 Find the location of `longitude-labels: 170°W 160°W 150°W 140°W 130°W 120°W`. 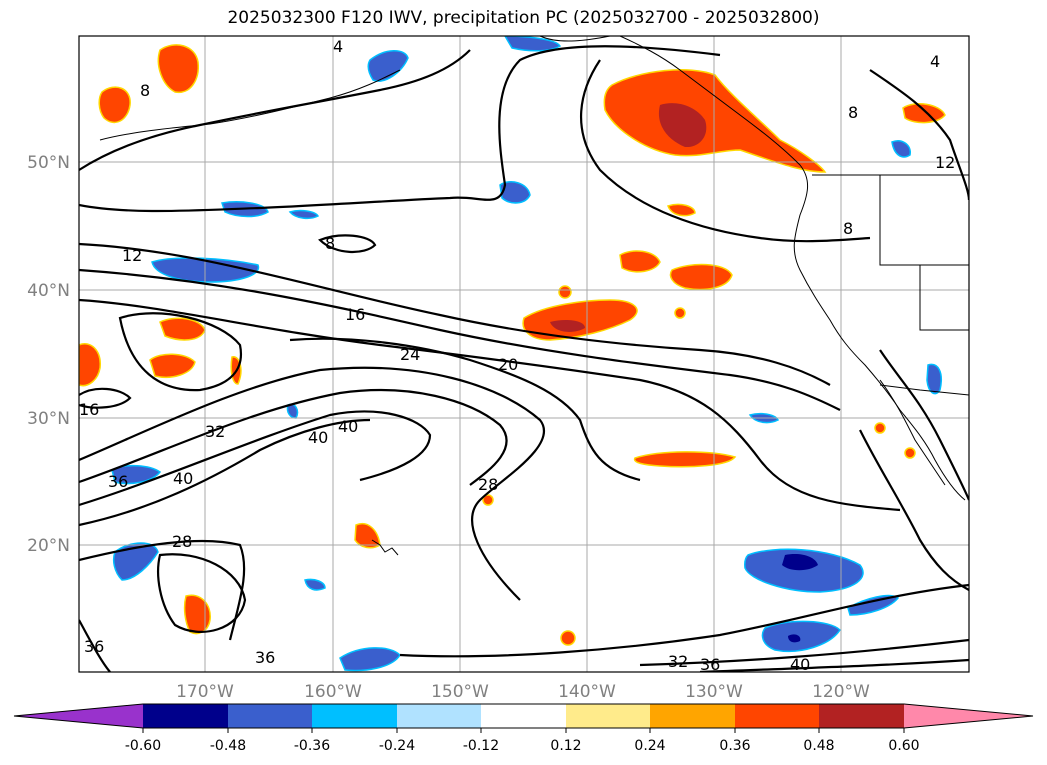

longitude-labels: 170°W 160°W 150°W 140°W 130°W 120°W is located at coordinates (523, 692).